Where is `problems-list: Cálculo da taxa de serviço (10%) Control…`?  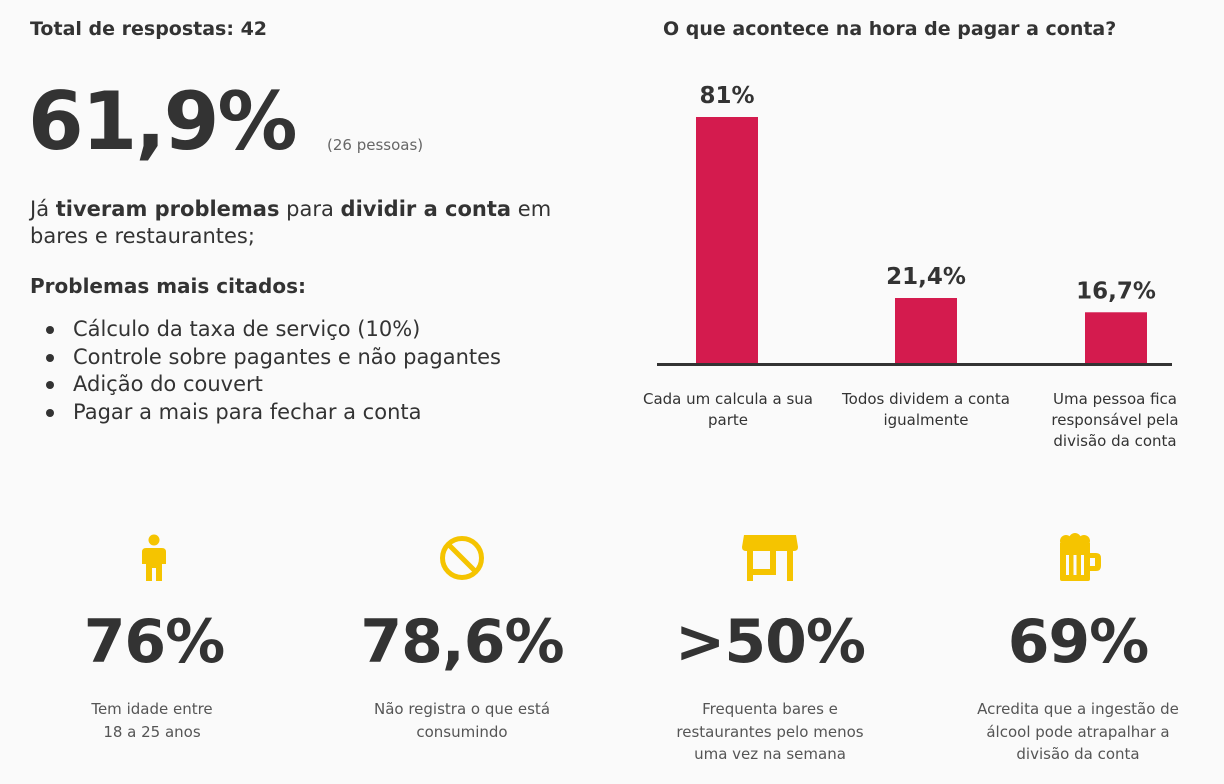 problems-list: Cálculo da taxa de serviço (10%) Control… is located at coordinates (265, 371).